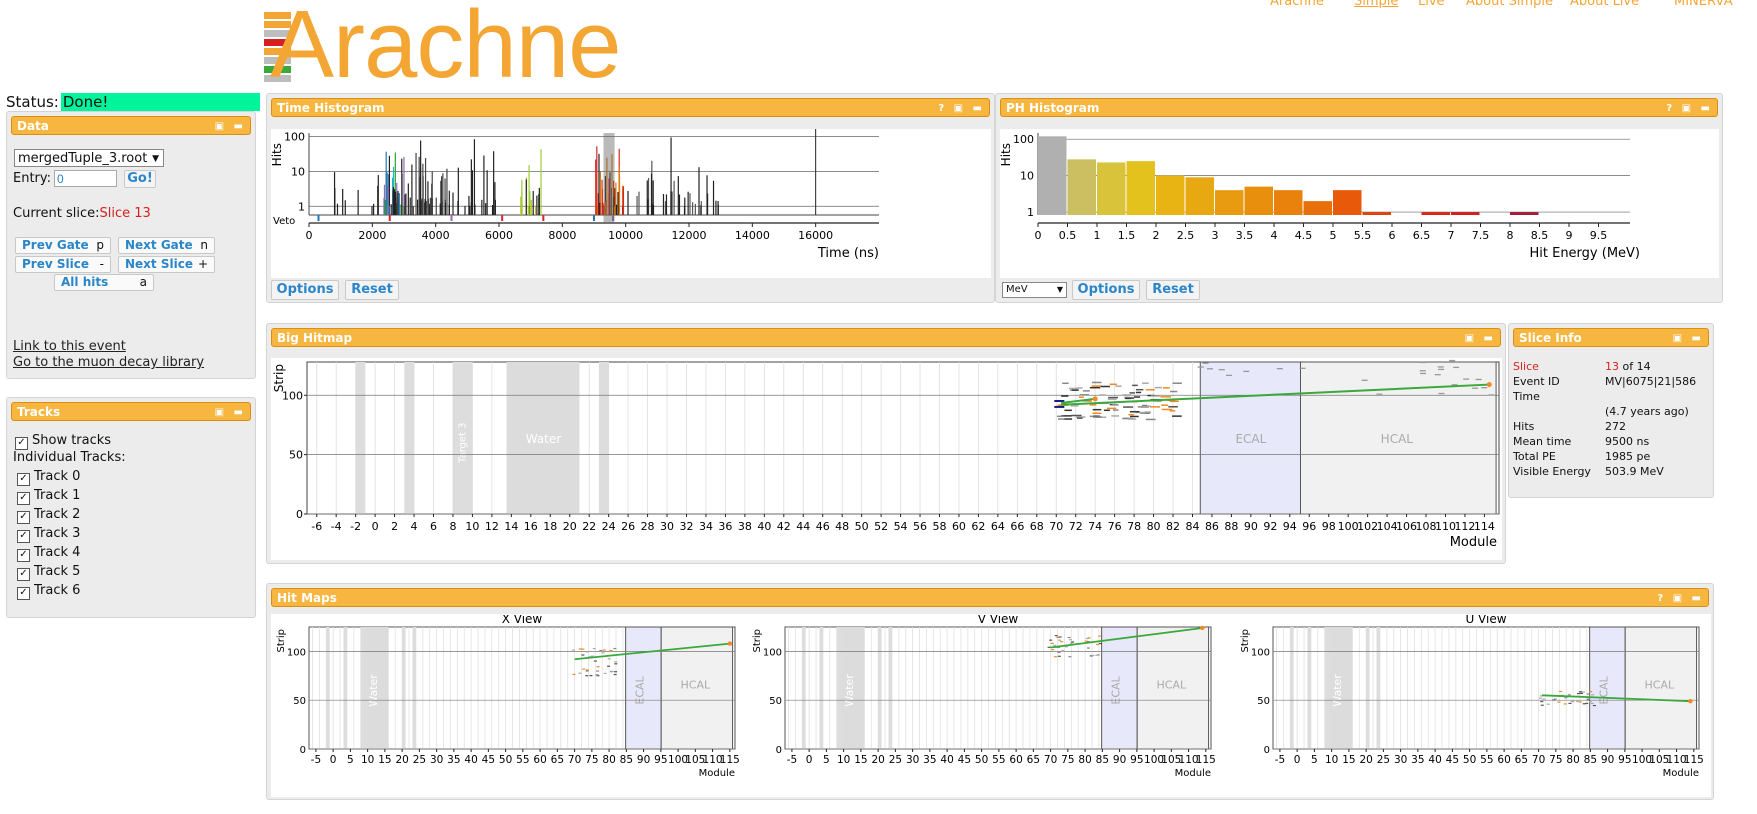 The height and width of the screenshot is (814, 1757). Describe the element at coordinates (1363, 235) in the screenshot. I see `x-tick-label: 5.5` at that location.